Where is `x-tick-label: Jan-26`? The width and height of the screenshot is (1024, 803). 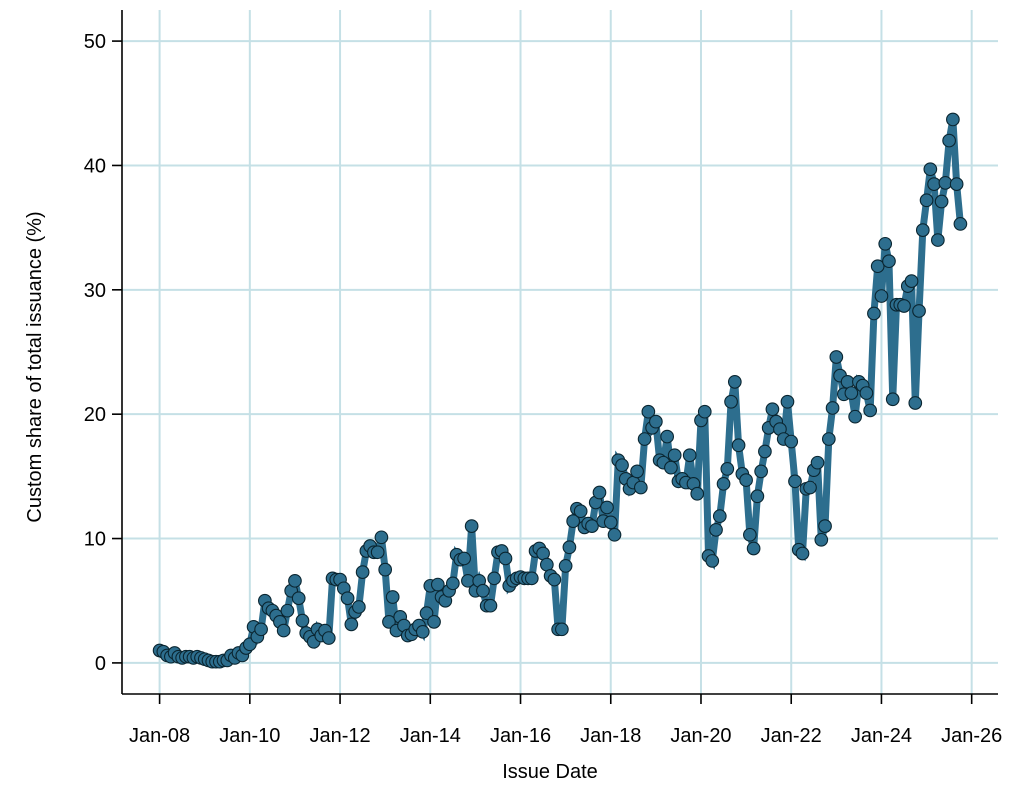 x-tick-label: Jan-26 is located at coordinates (971, 736).